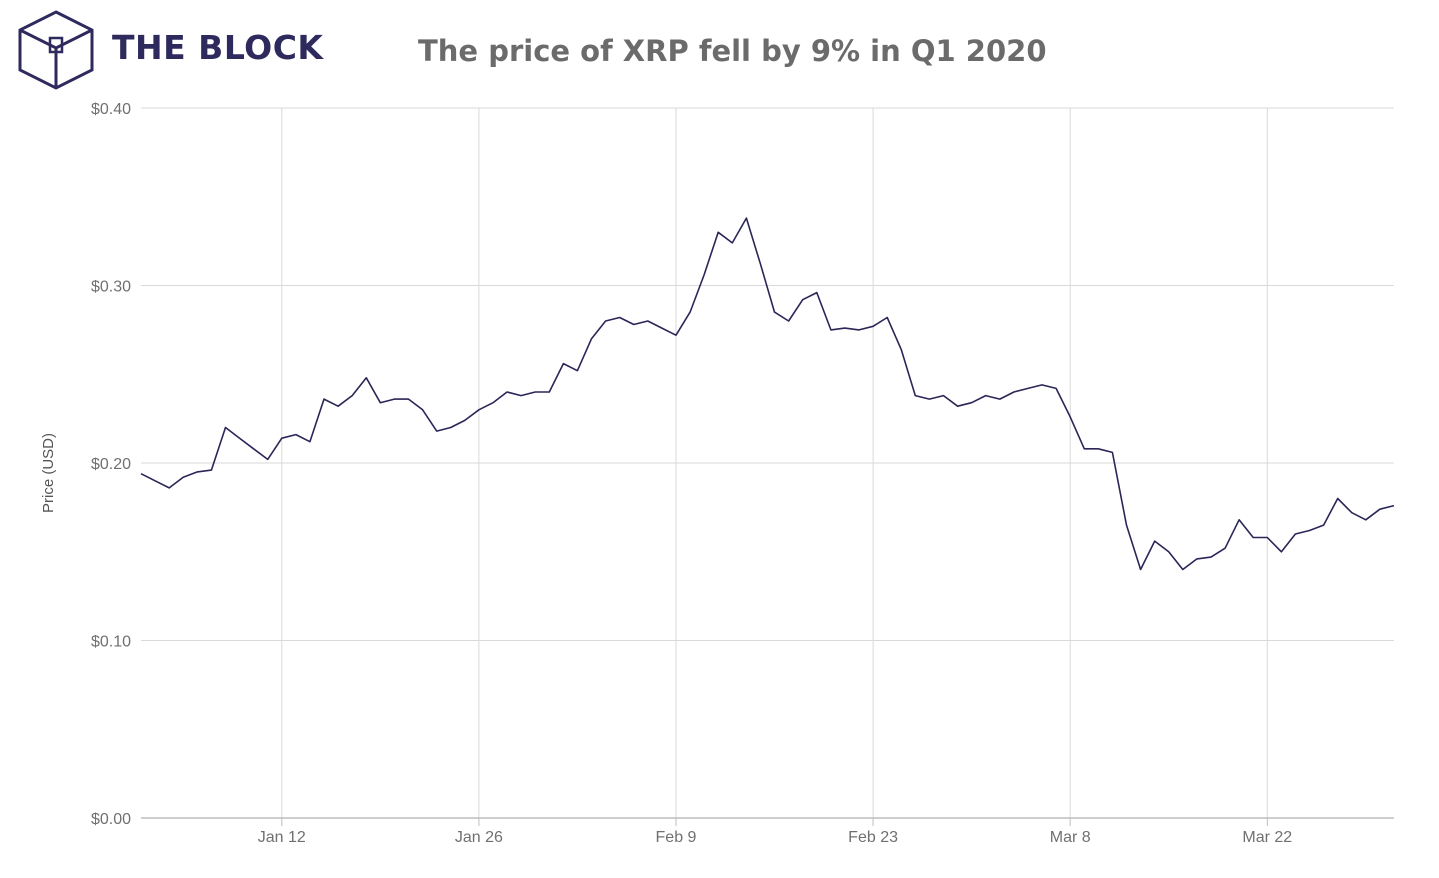 The height and width of the screenshot is (878, 1439). Describe the element at coordinates (282, 837) in the screenshot. I see `x-tick-label: Jan 12` at that location.